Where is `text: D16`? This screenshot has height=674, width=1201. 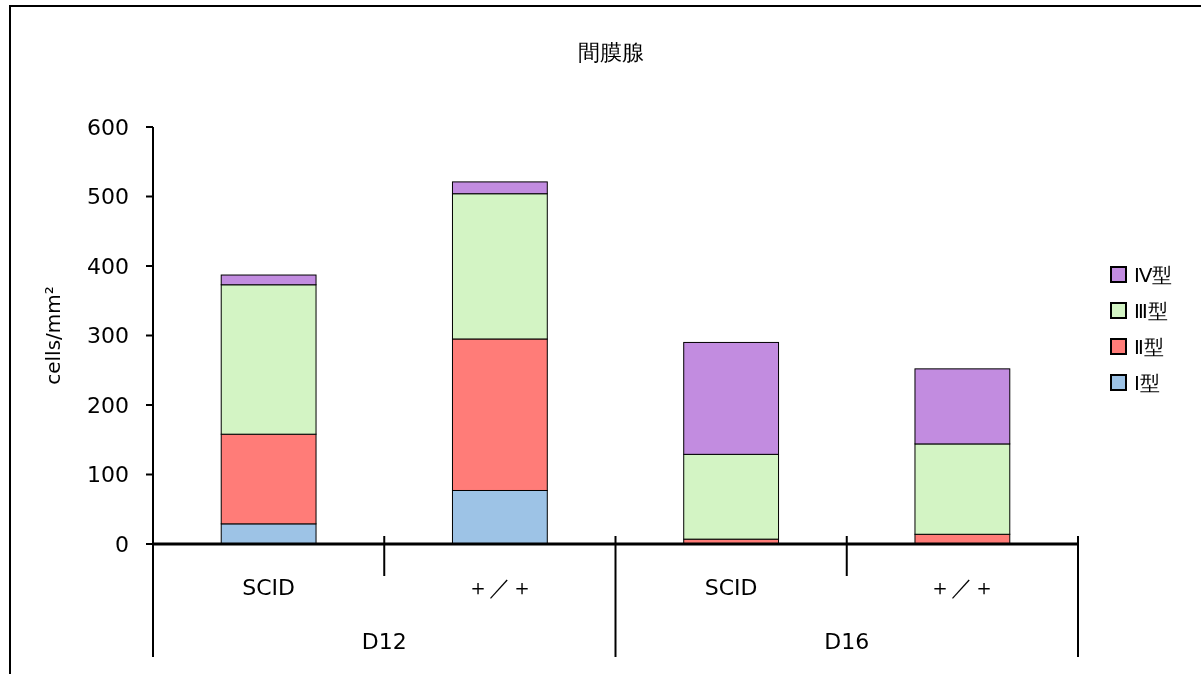
text: D16 is located at coordinates (847, 641).